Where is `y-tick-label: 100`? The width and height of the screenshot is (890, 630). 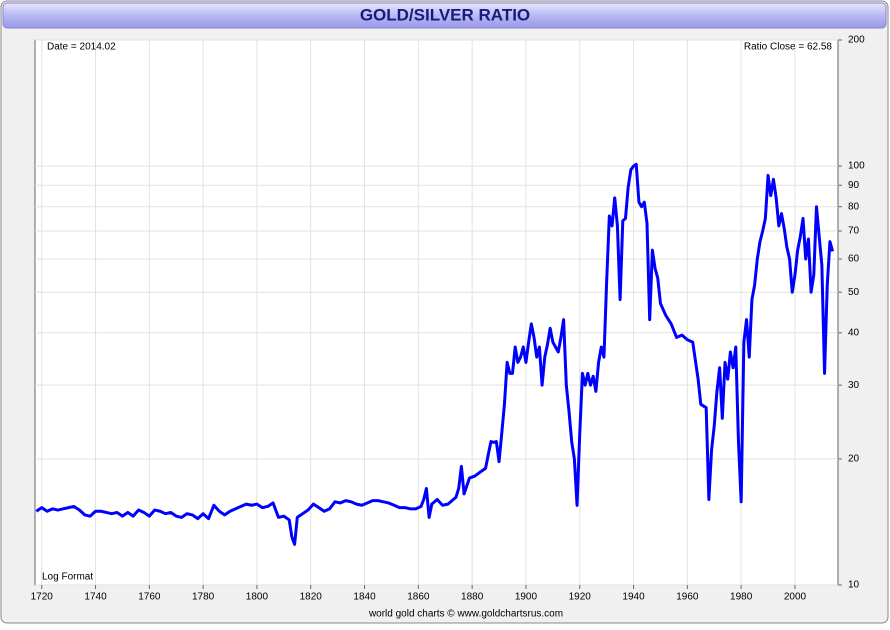 y-tick-label: 100 is located at coordinates (856, 166).